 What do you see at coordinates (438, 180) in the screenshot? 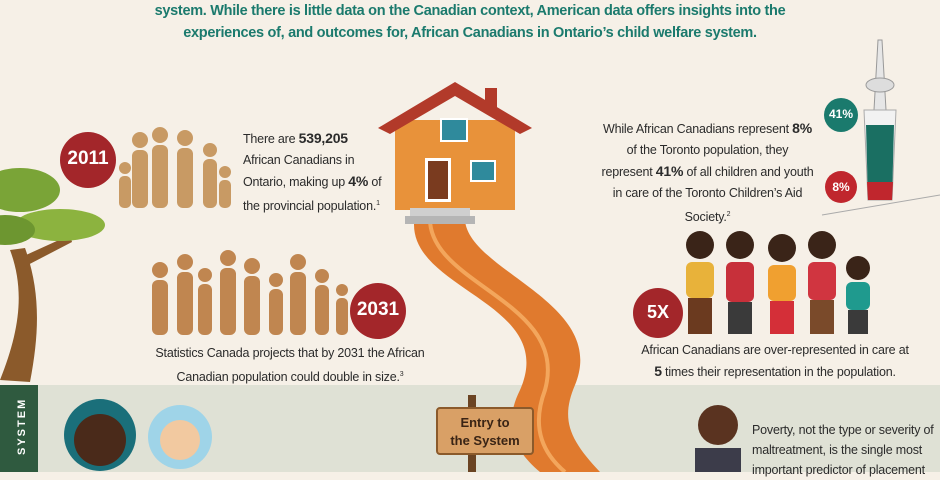
I see `door-panel` at bounding box center [438, 180].